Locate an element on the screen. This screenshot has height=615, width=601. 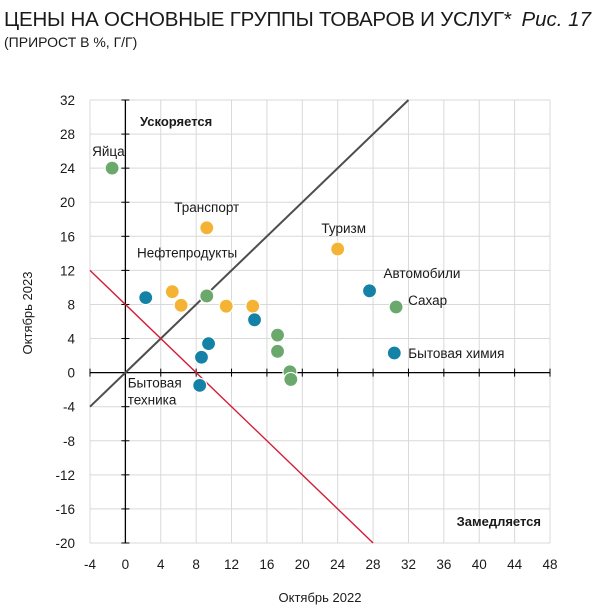
point-label: Сахар is located at coordinates (427, 300).